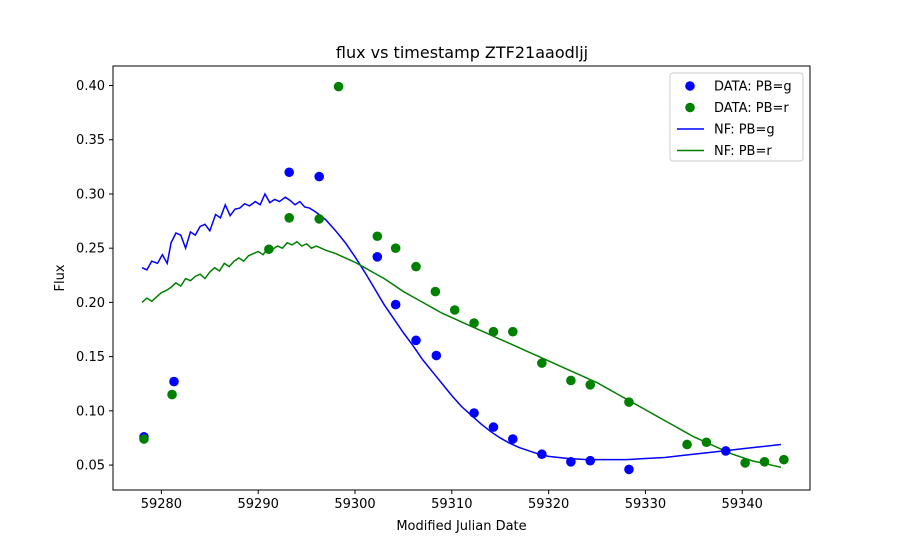 Image resolution: width=900 pixels, height=550 pixels. What do you see at coordinates (451, 504) in the screenshot?
I see `x-tick-label: 59310` at bounding box center [451, 504].